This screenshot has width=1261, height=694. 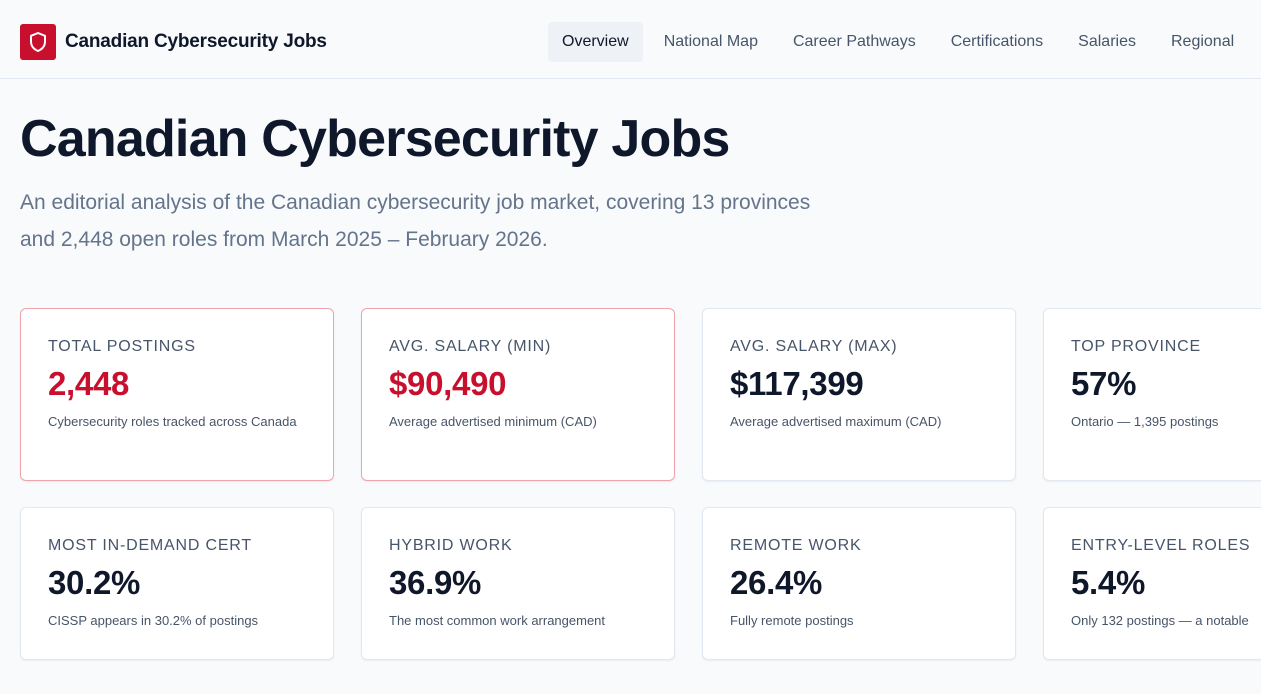 What do you see at coordinates (122, 346) in the screenshot?
I see `stat-label: Total Postings` at bounding box center [122, 346].